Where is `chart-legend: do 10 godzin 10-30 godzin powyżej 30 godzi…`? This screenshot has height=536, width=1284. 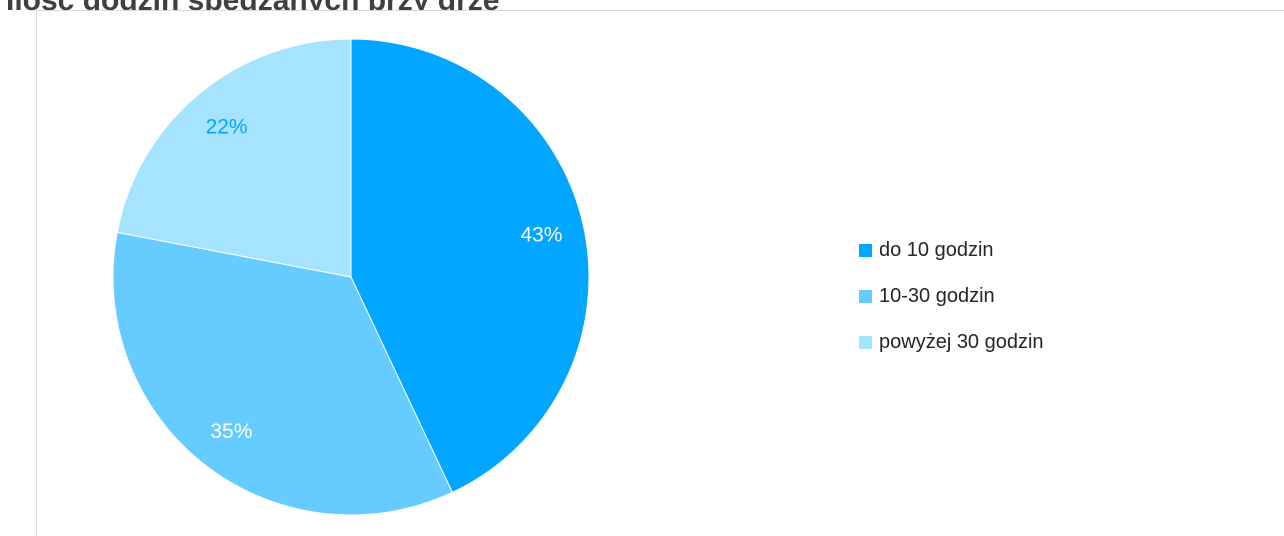
chart-legend: do 10 godzin 10-30 godzin powyżej 30 godzi… is located at coordinates (1019, 306).